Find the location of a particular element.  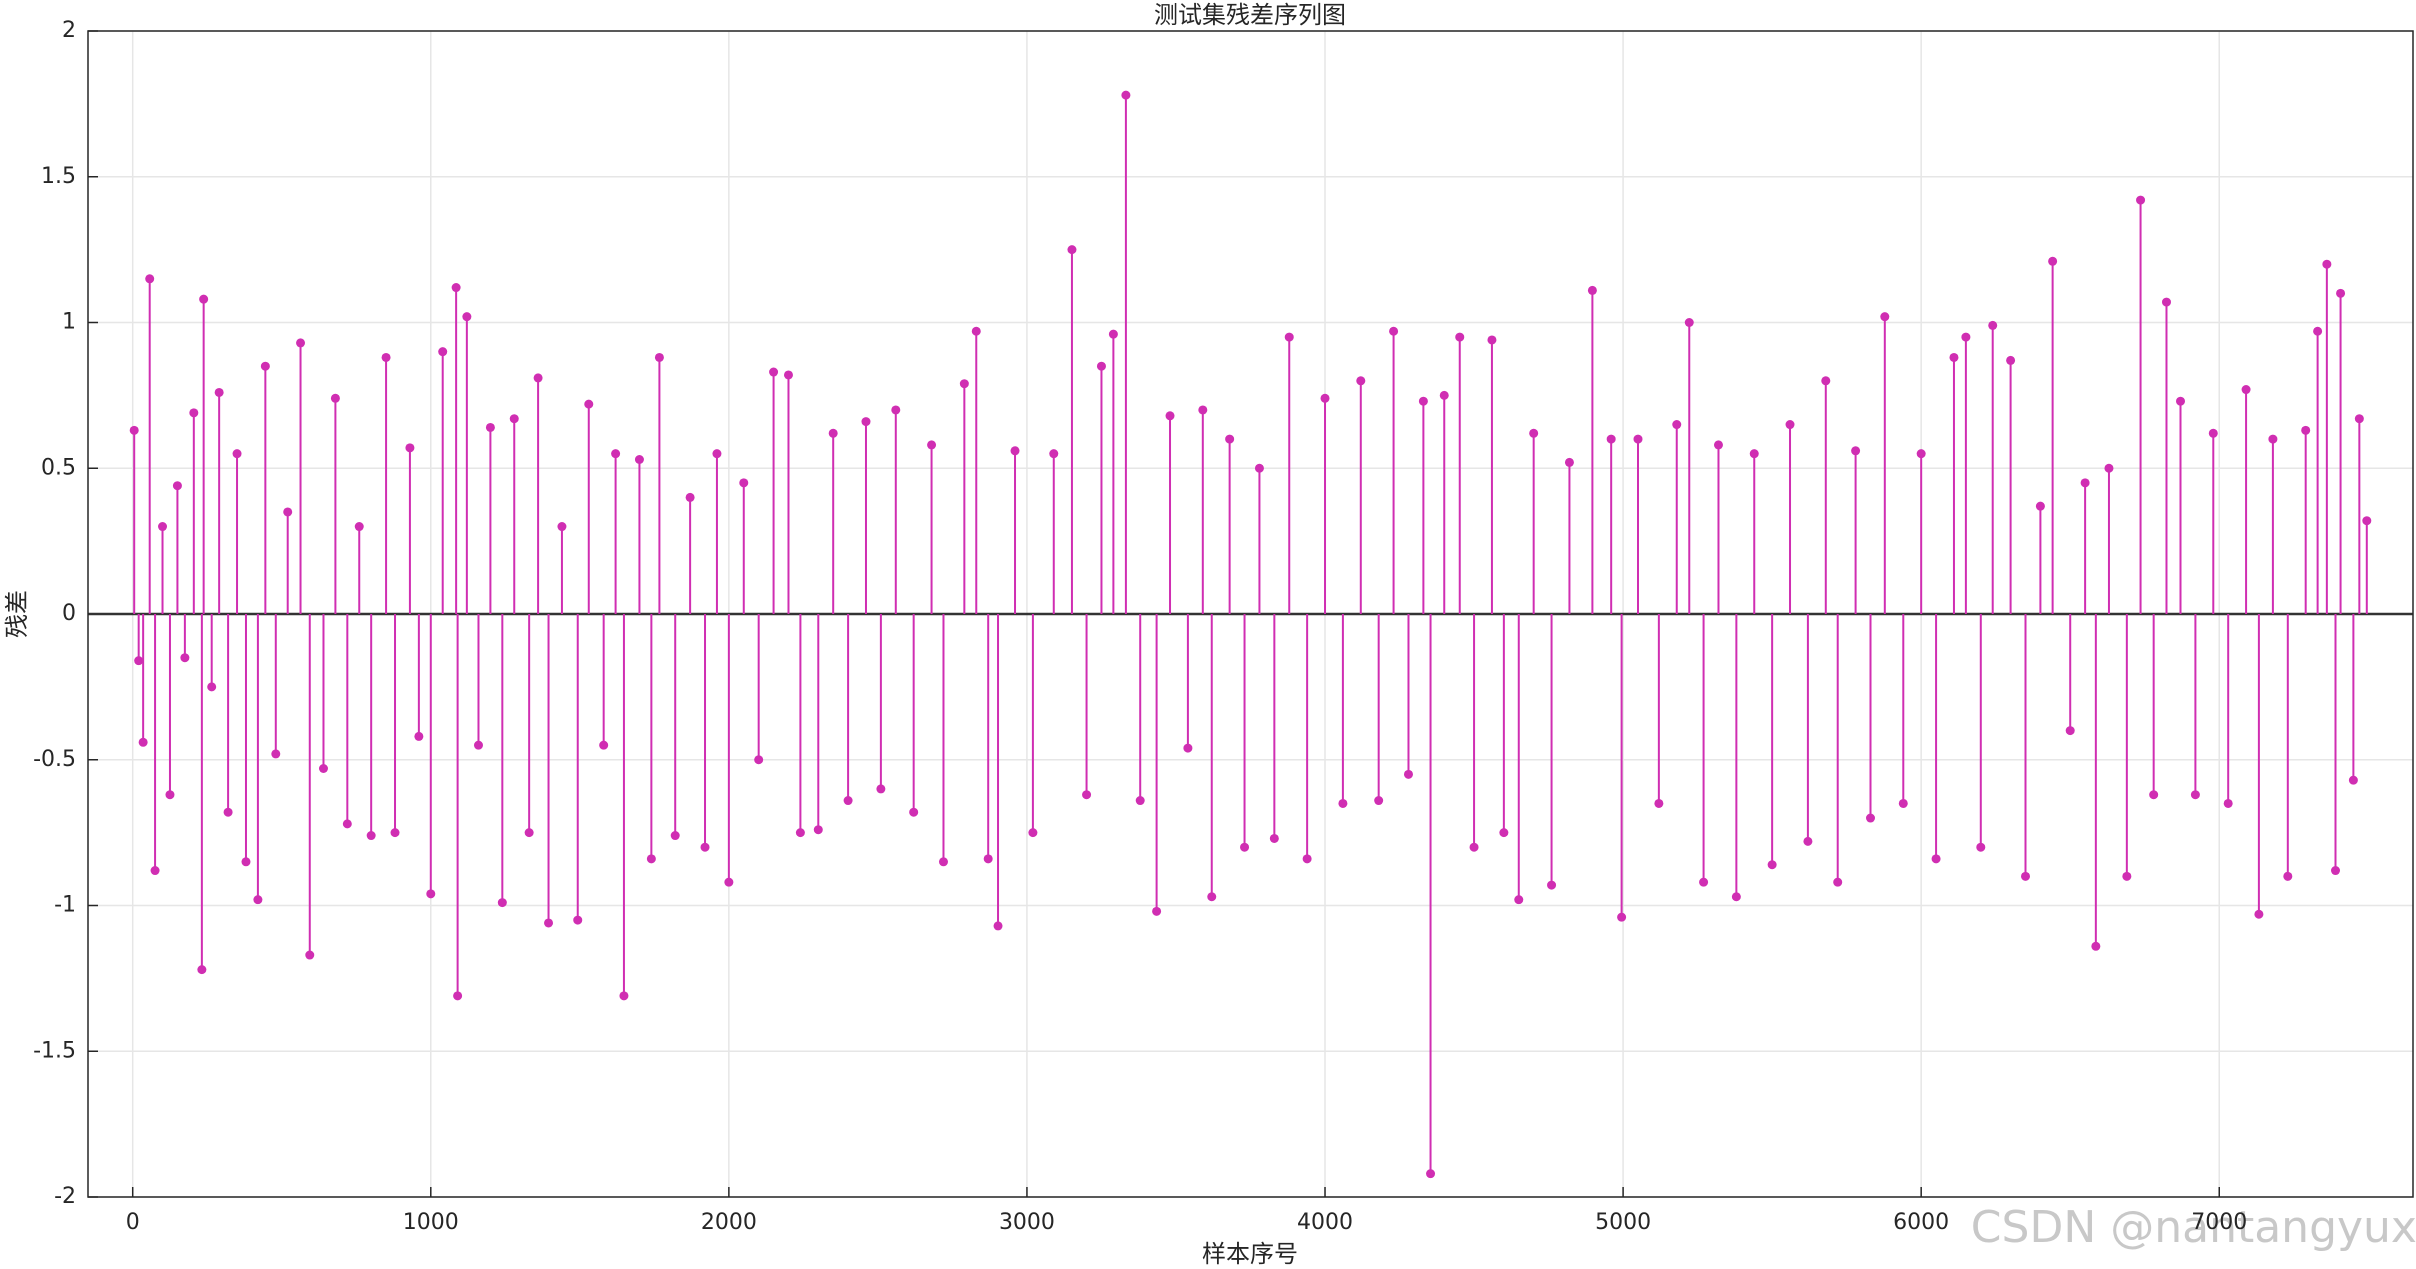

y-tick-label: -2 is located at coordinates (65, 1196).